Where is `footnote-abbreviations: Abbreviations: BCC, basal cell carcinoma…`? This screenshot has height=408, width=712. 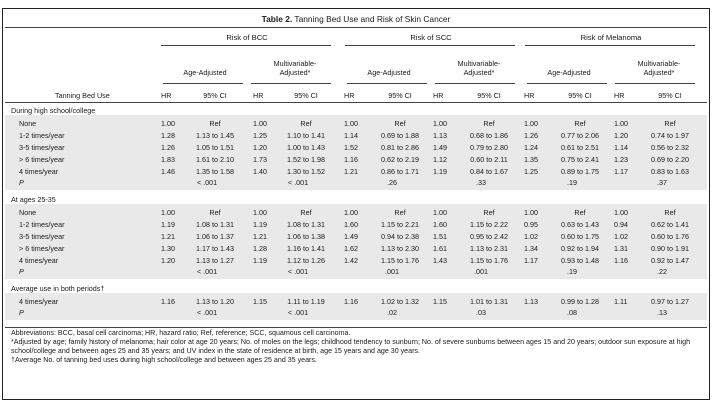 footnote-abbreviations: Abbreviations: BCC, basal cell carcinoma… is located at coordinates (181, 333).